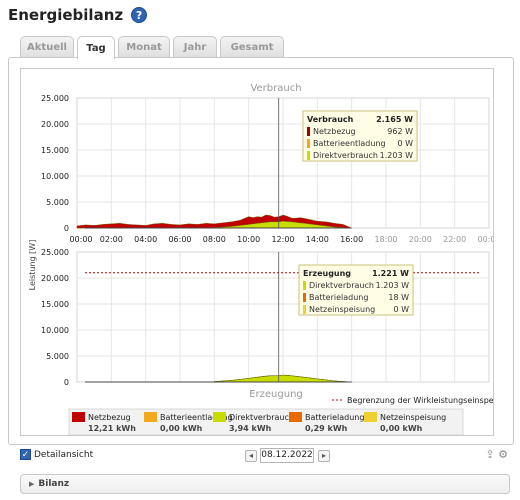 This screenshot has height=500, width=520. Describe the element at coordinates (64, 455) in the screenshot. I see `detail-label: Detailansicht` at that location.